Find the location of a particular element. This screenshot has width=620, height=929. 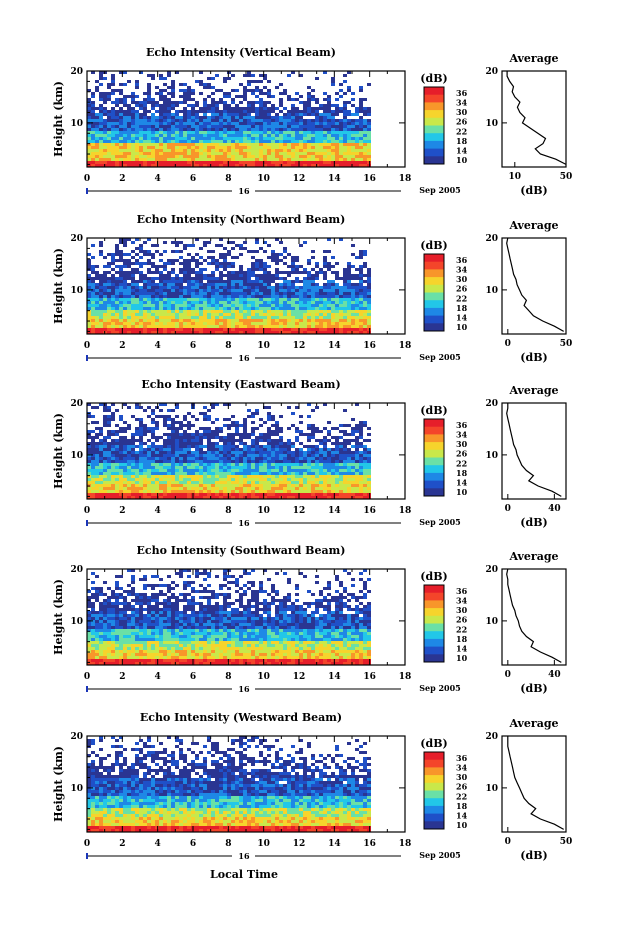

profile-x-label: (dB) is located at coordinates (533, 357).